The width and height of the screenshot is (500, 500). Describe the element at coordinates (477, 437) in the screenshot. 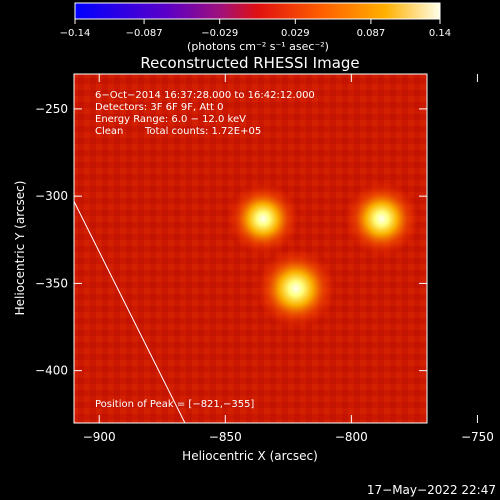

I see `x-tick-label: −750` at that location.